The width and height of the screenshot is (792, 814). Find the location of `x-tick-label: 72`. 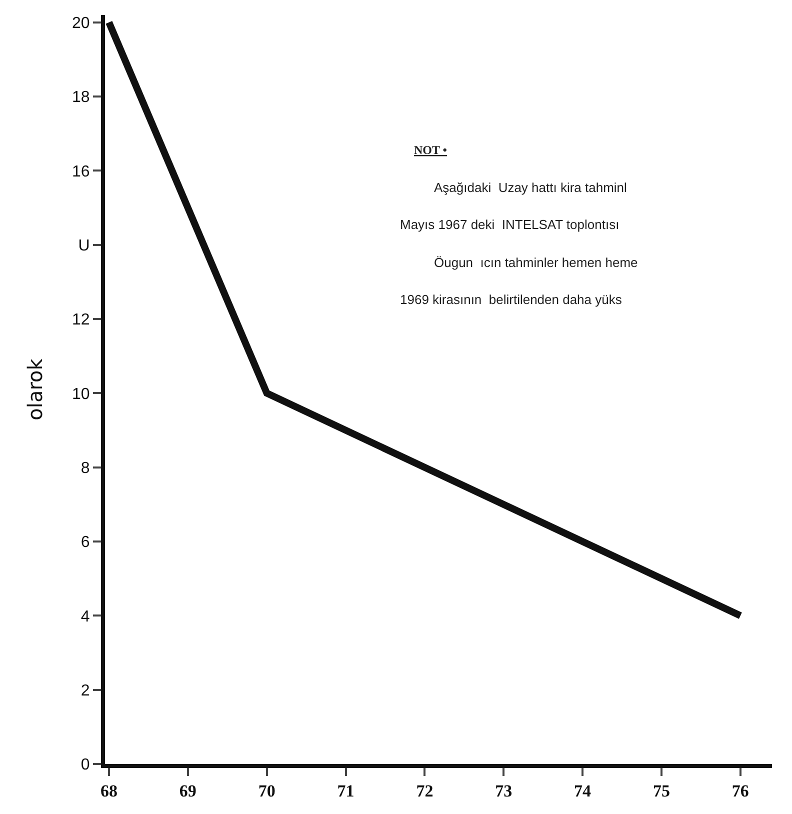

x-tick-label: 72 is located at coordinates (425, 790).